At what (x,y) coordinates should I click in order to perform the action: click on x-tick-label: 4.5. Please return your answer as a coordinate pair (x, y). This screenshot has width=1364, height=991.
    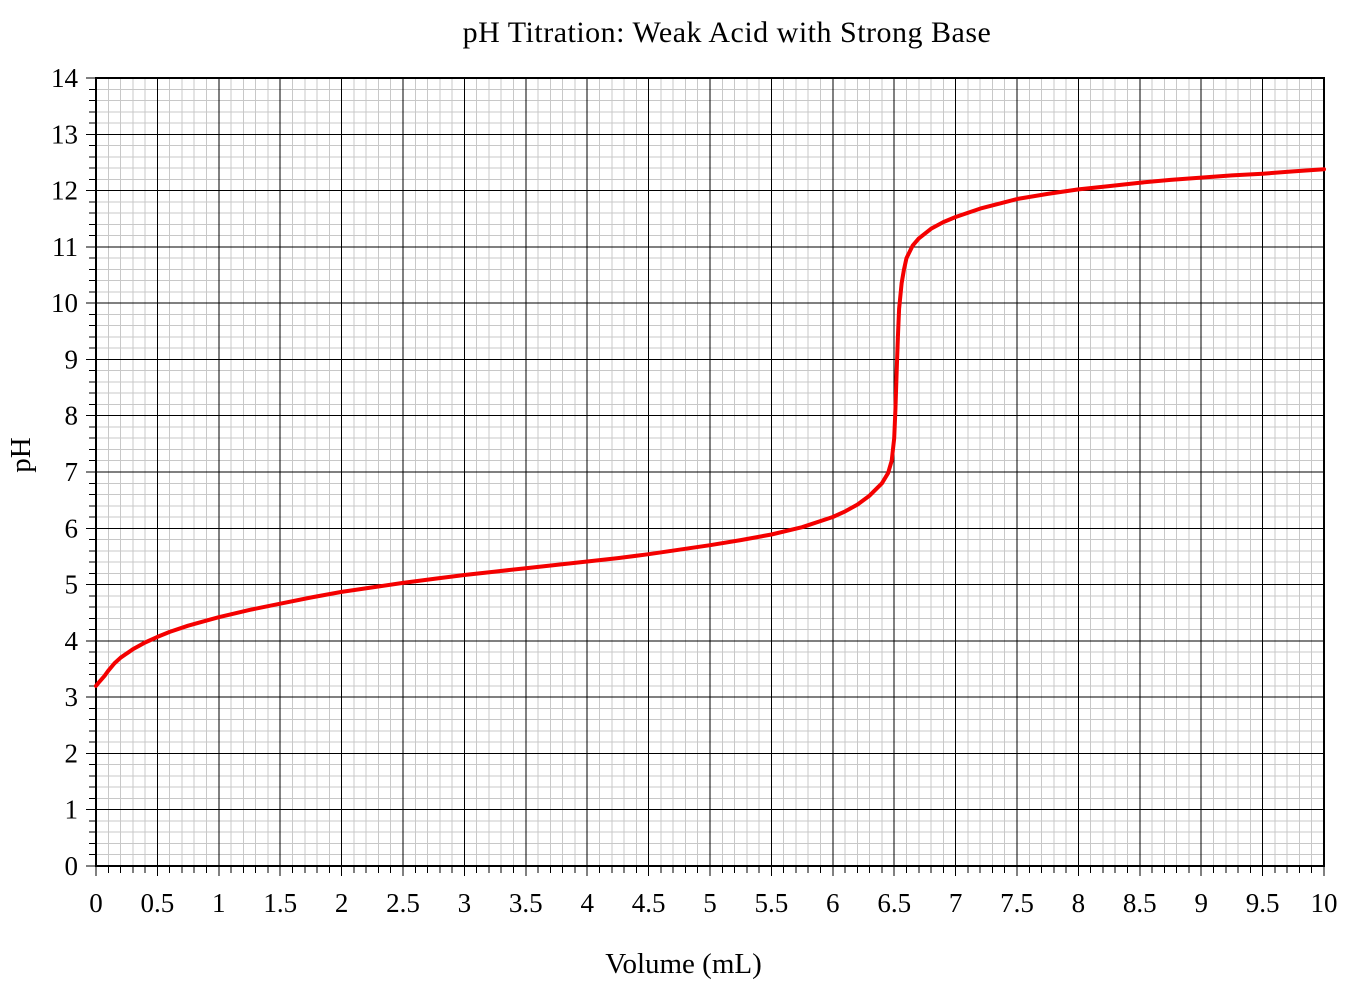
    Looking at the image, I should click on (649, 903).